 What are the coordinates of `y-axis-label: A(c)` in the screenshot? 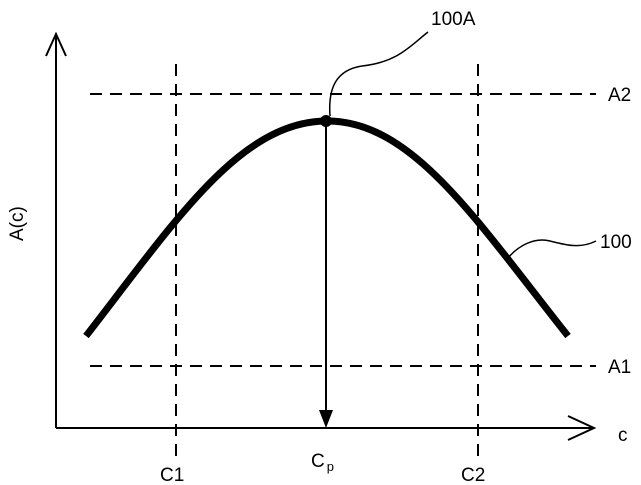 It's located at (17, 223).